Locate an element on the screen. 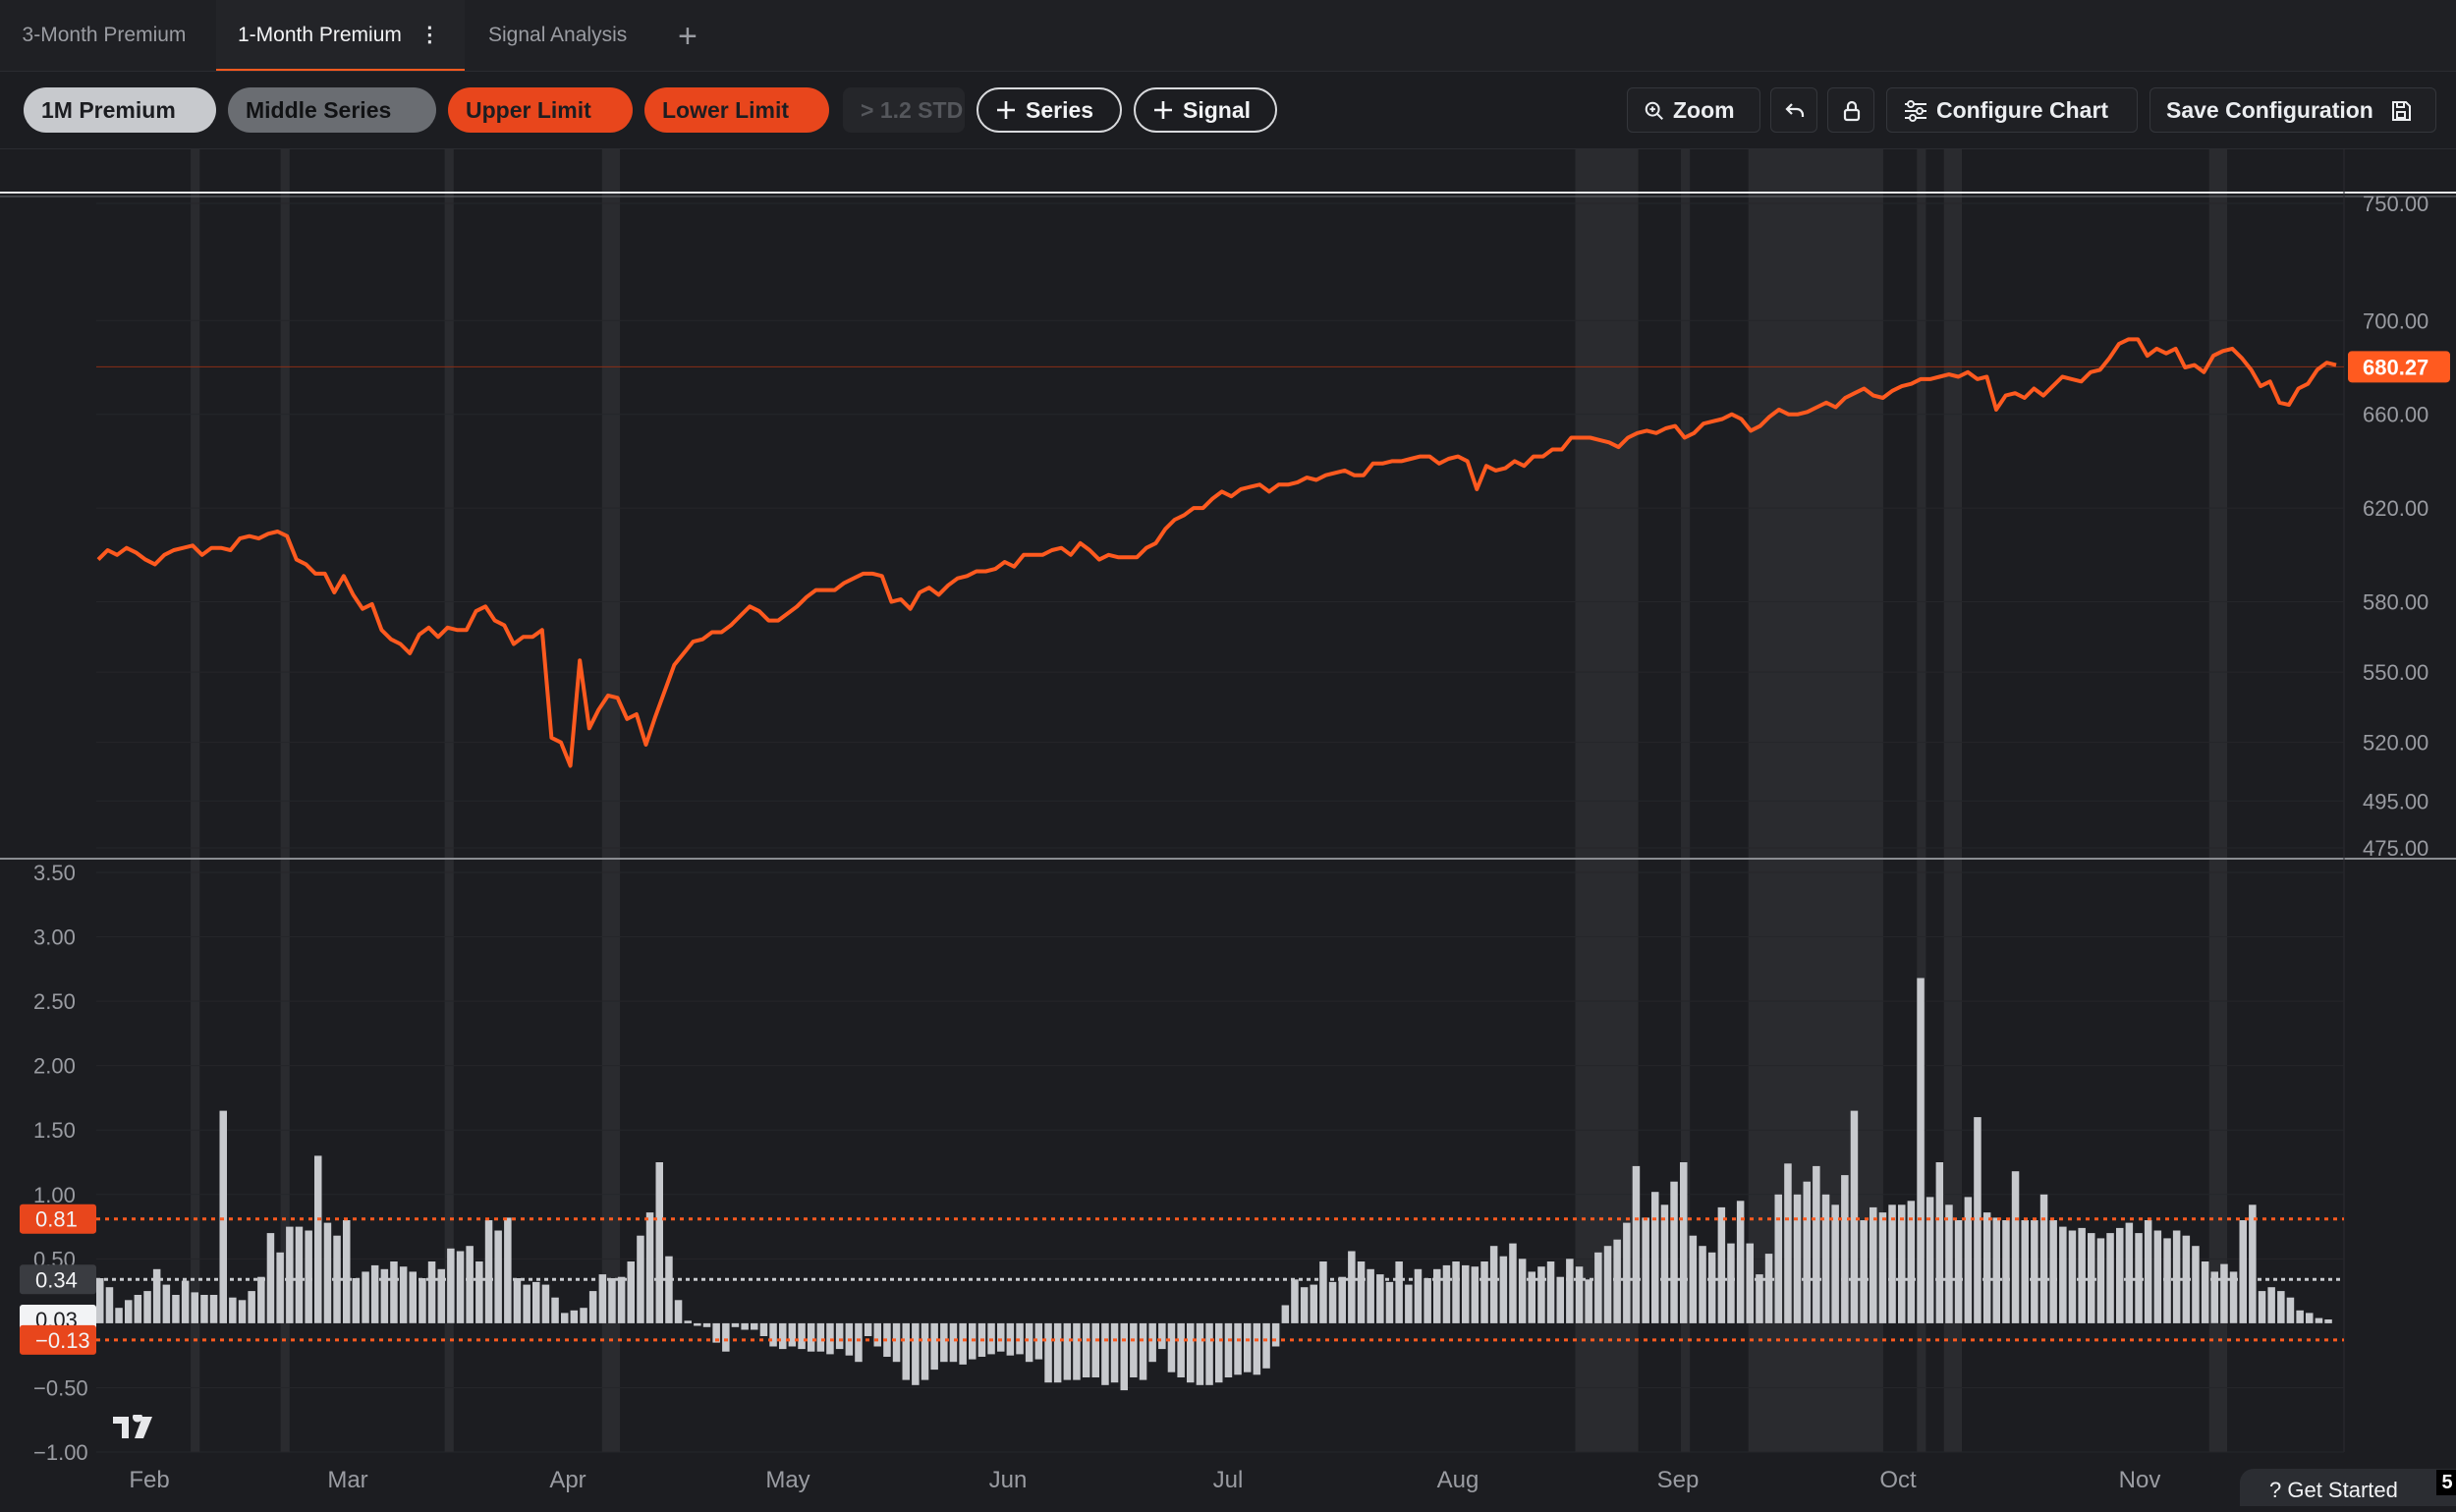 This screenshot has height=1512, width=2456. price-axis-tick: 700.00 is located at coordinates (2395, 320).